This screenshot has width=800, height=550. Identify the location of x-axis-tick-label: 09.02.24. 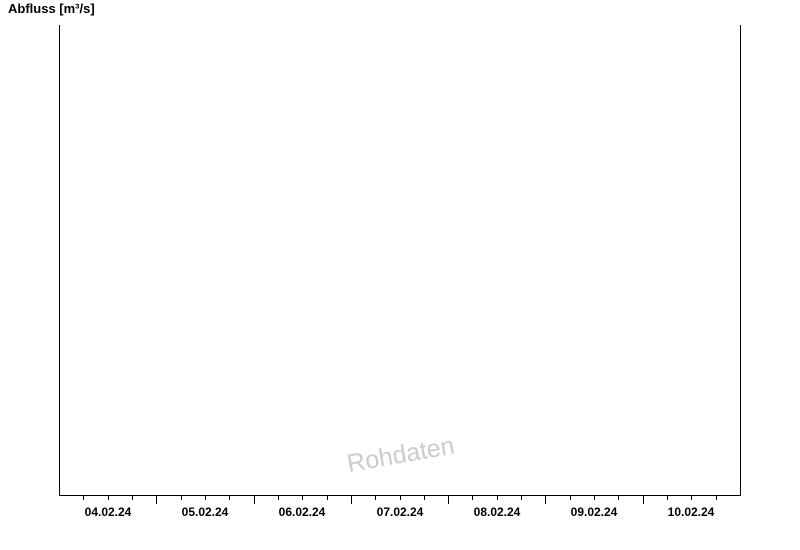
(594, 512).